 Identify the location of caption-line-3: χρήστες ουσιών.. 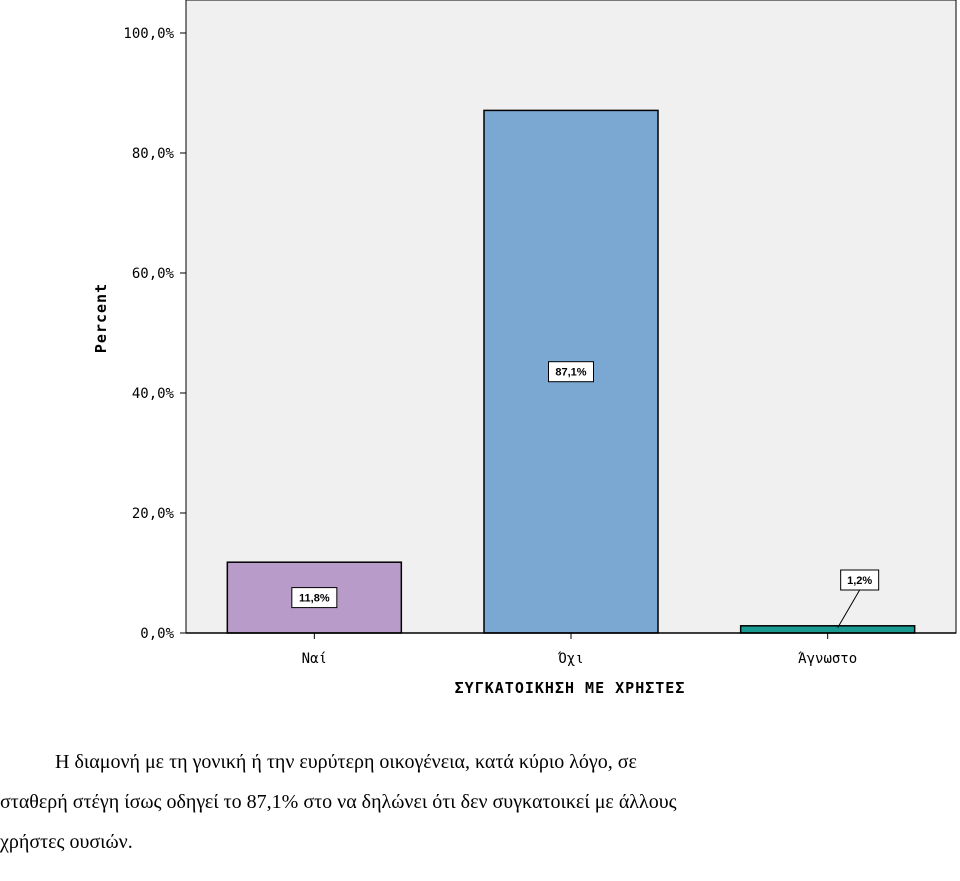
(66, 842).